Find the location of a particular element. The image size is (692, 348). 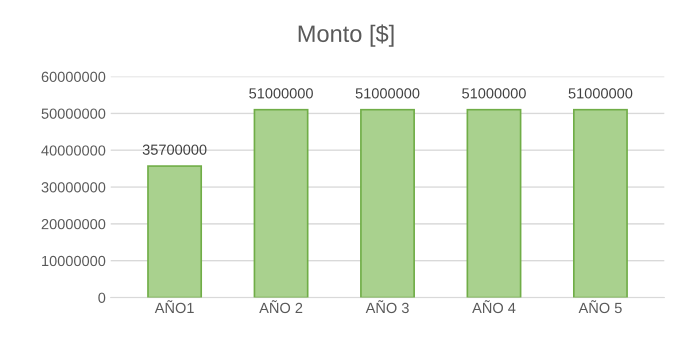

x-tick-label: AÑO1 is located at coordinates (174, 307).